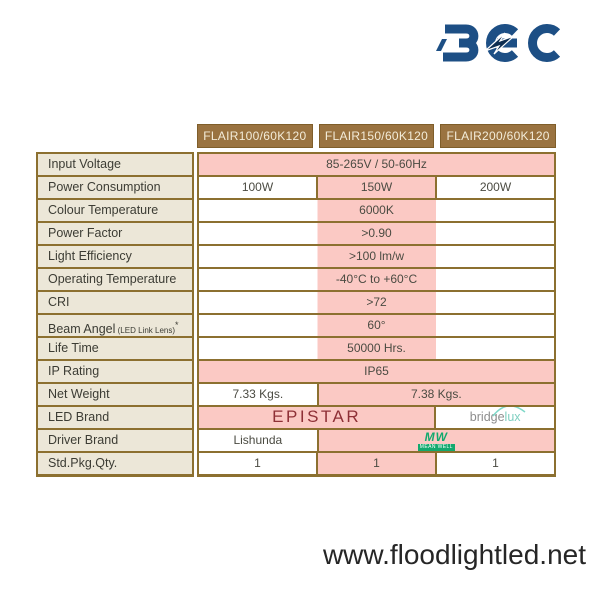 The width and height of the screenshot is (600, 600). I want to click on bridgelux-logo: bridgelux, so click(497, 417).